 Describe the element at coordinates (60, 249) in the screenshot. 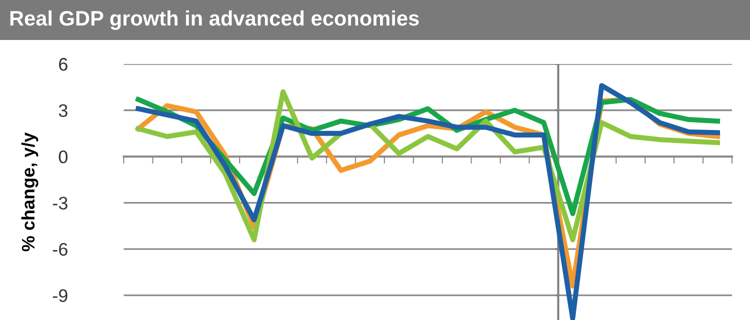

I see `y-tick-label: -6` at that location.